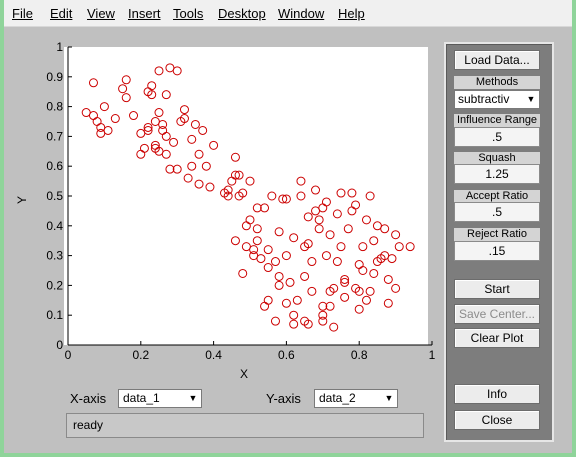 This screenshot has height=457, width=576. I want to click on influence-range-input: .5, so click(497, 137).